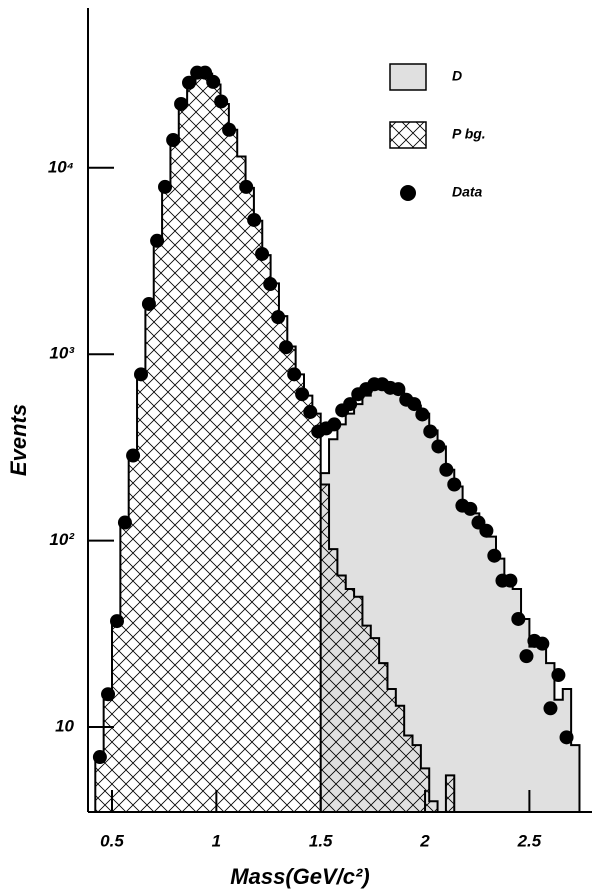 The image size is (600, 894). What do you see at coordinates (450, 793) in the screenshot?
I see `histogram` at bounding box center [450, 793].